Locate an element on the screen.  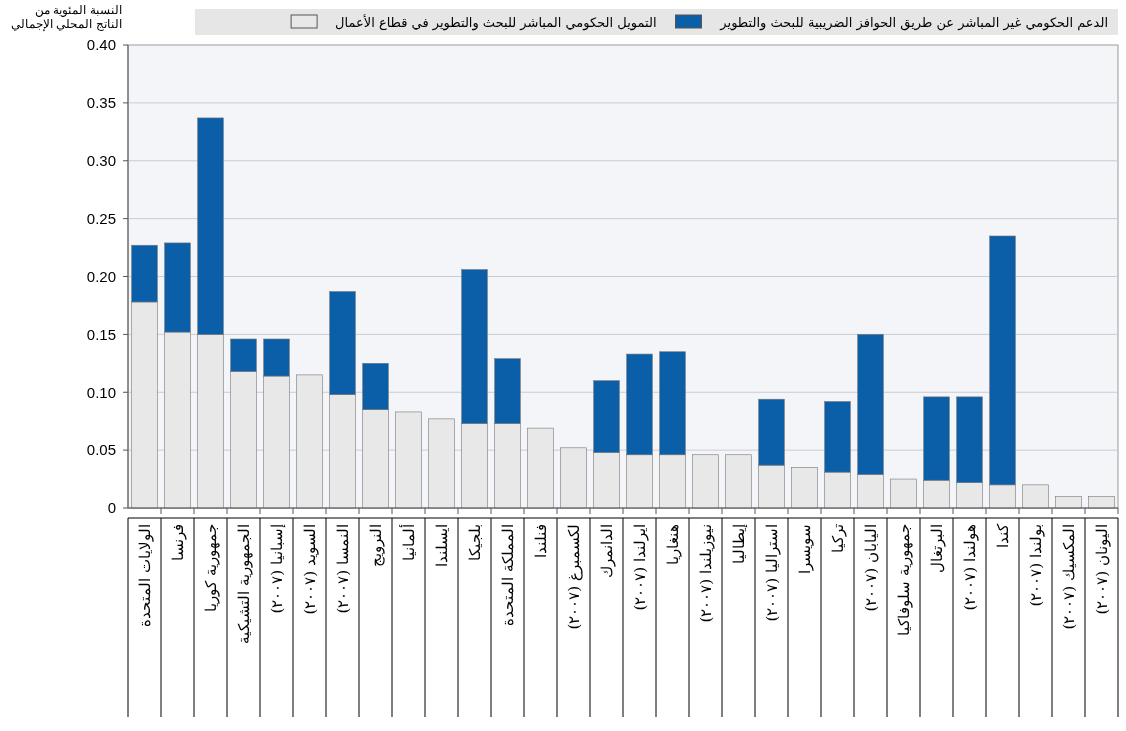
legend-label: التمويل الحكومي المباشر للبحث والتطوير في قطاع الأعمال is located at coordinates (496, 22).